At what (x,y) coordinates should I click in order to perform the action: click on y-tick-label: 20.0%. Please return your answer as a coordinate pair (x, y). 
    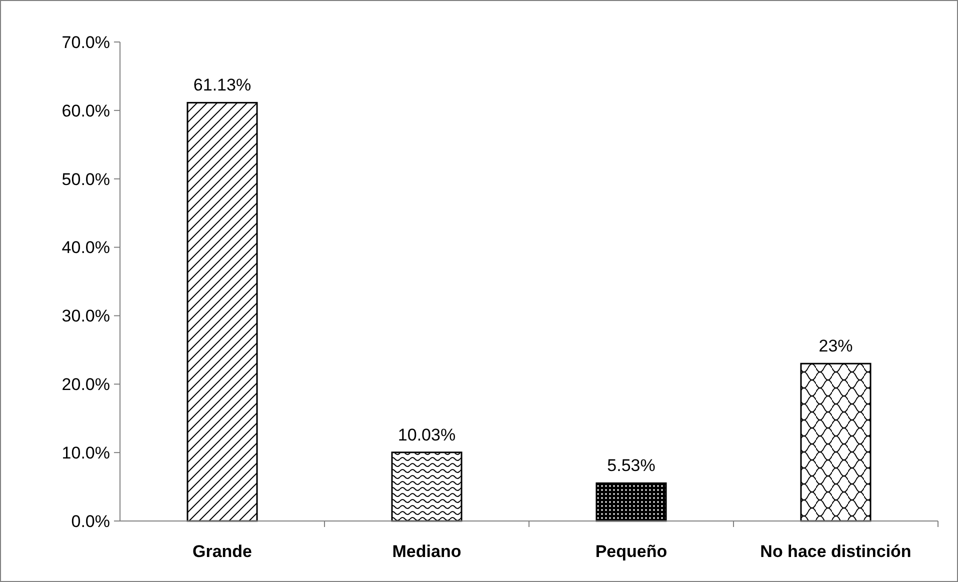
    Looking at the image, I should click on (86, 384).